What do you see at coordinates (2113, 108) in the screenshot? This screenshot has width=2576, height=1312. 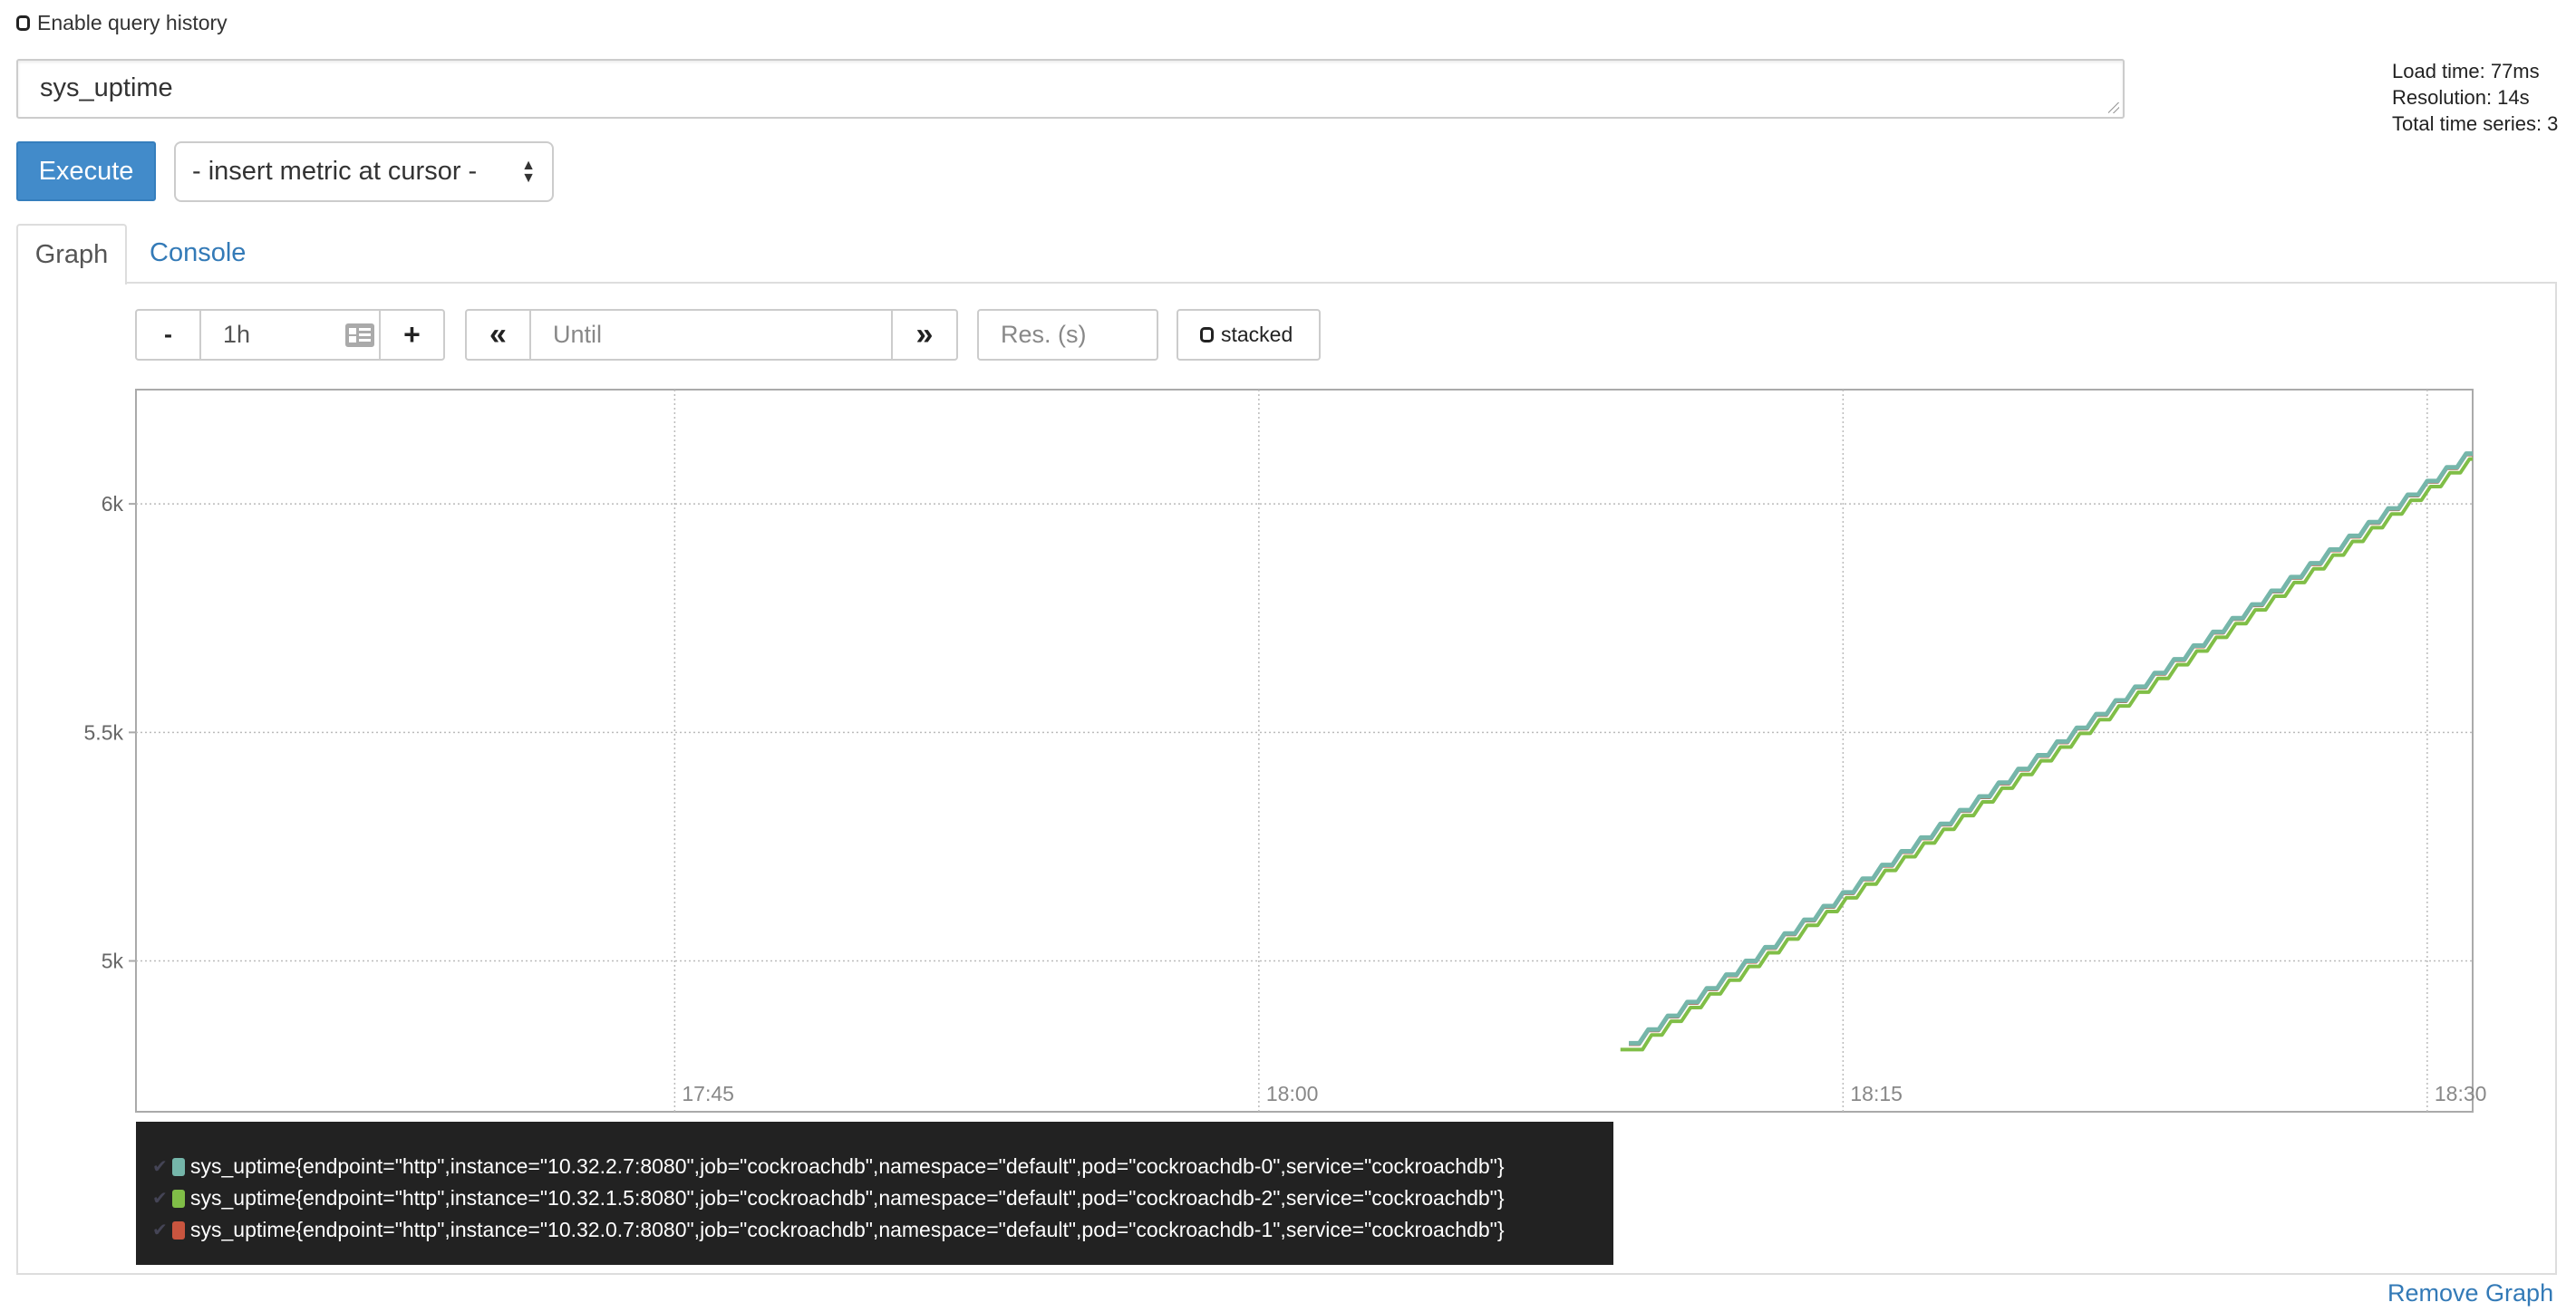 I see `resize-handle-icon` at bounding box center [2113, 108].